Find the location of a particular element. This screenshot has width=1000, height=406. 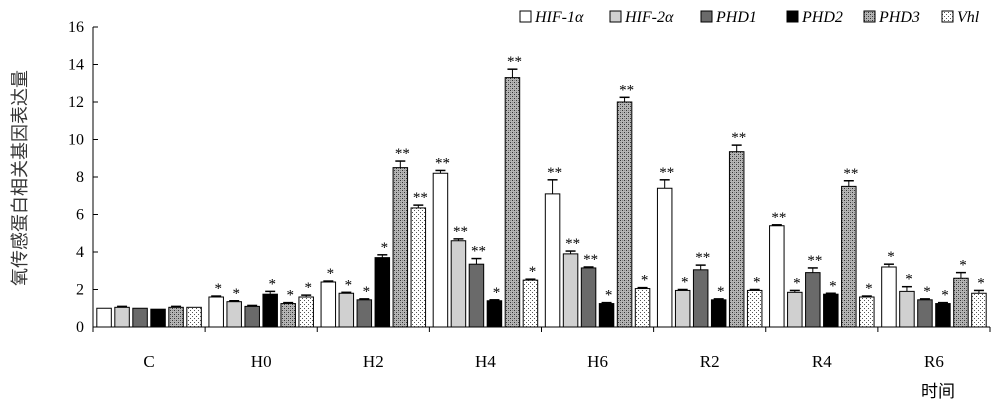

legend-item-0: HIF-1α is located at coordinates (551, 17).